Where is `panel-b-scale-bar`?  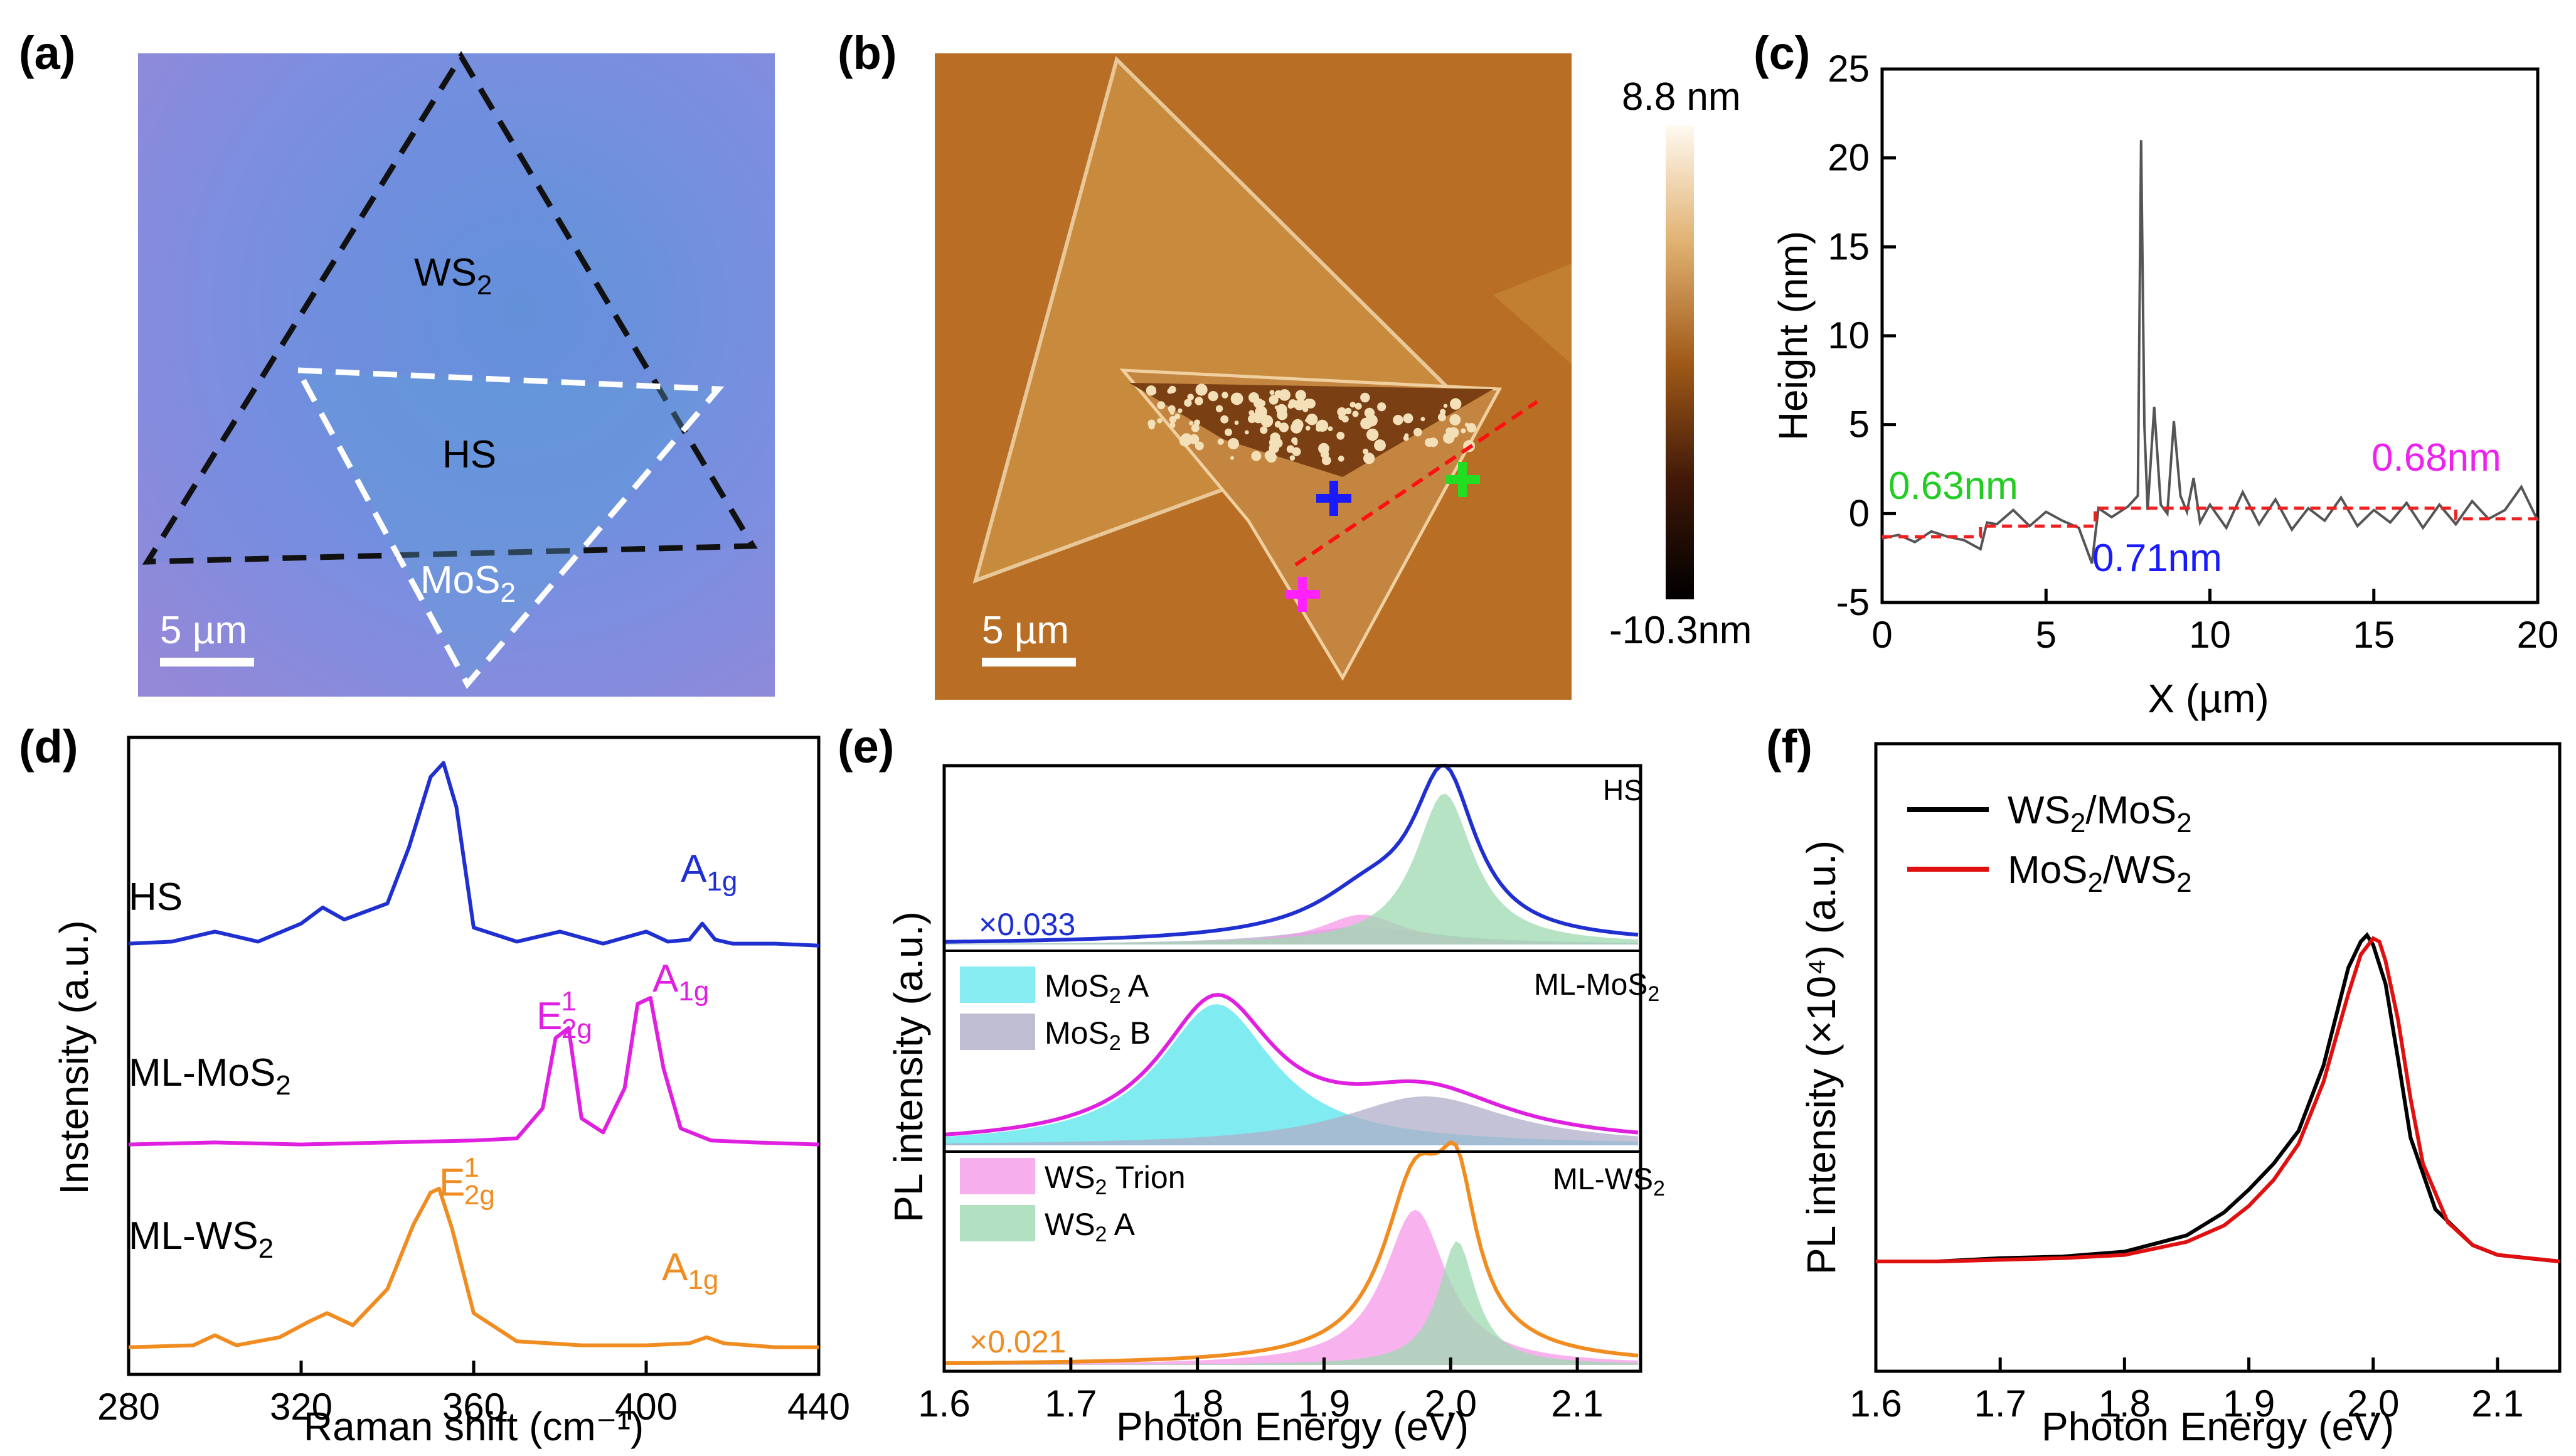
panel-b-scale-bar is located at coordinates (1029, 662).